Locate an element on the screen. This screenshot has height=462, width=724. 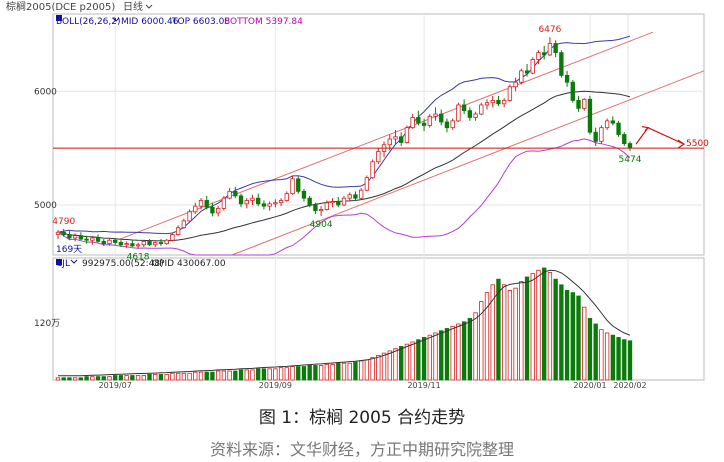
y-tick-label: 5000 is located at coordinates (45, 206).